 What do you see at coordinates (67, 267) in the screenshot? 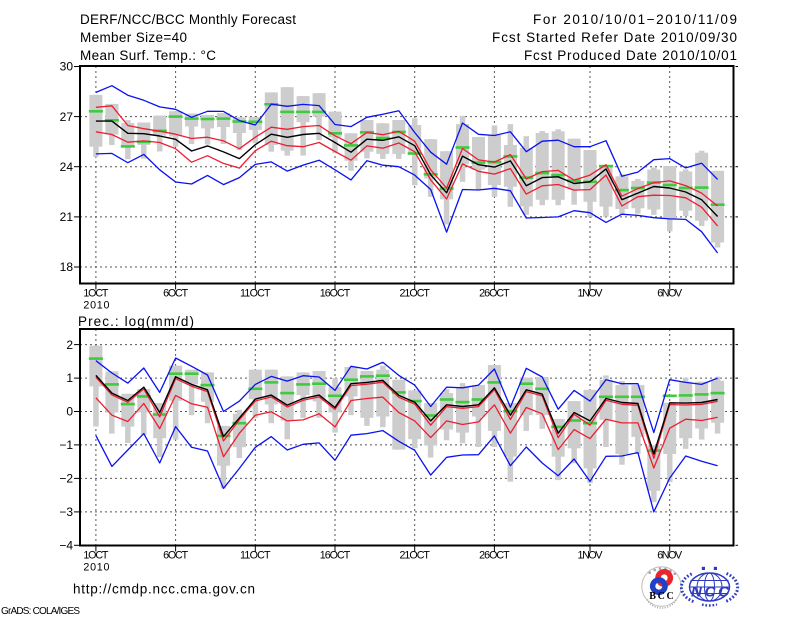
I see `svg-text: 18` at bounding box center [67, 267].